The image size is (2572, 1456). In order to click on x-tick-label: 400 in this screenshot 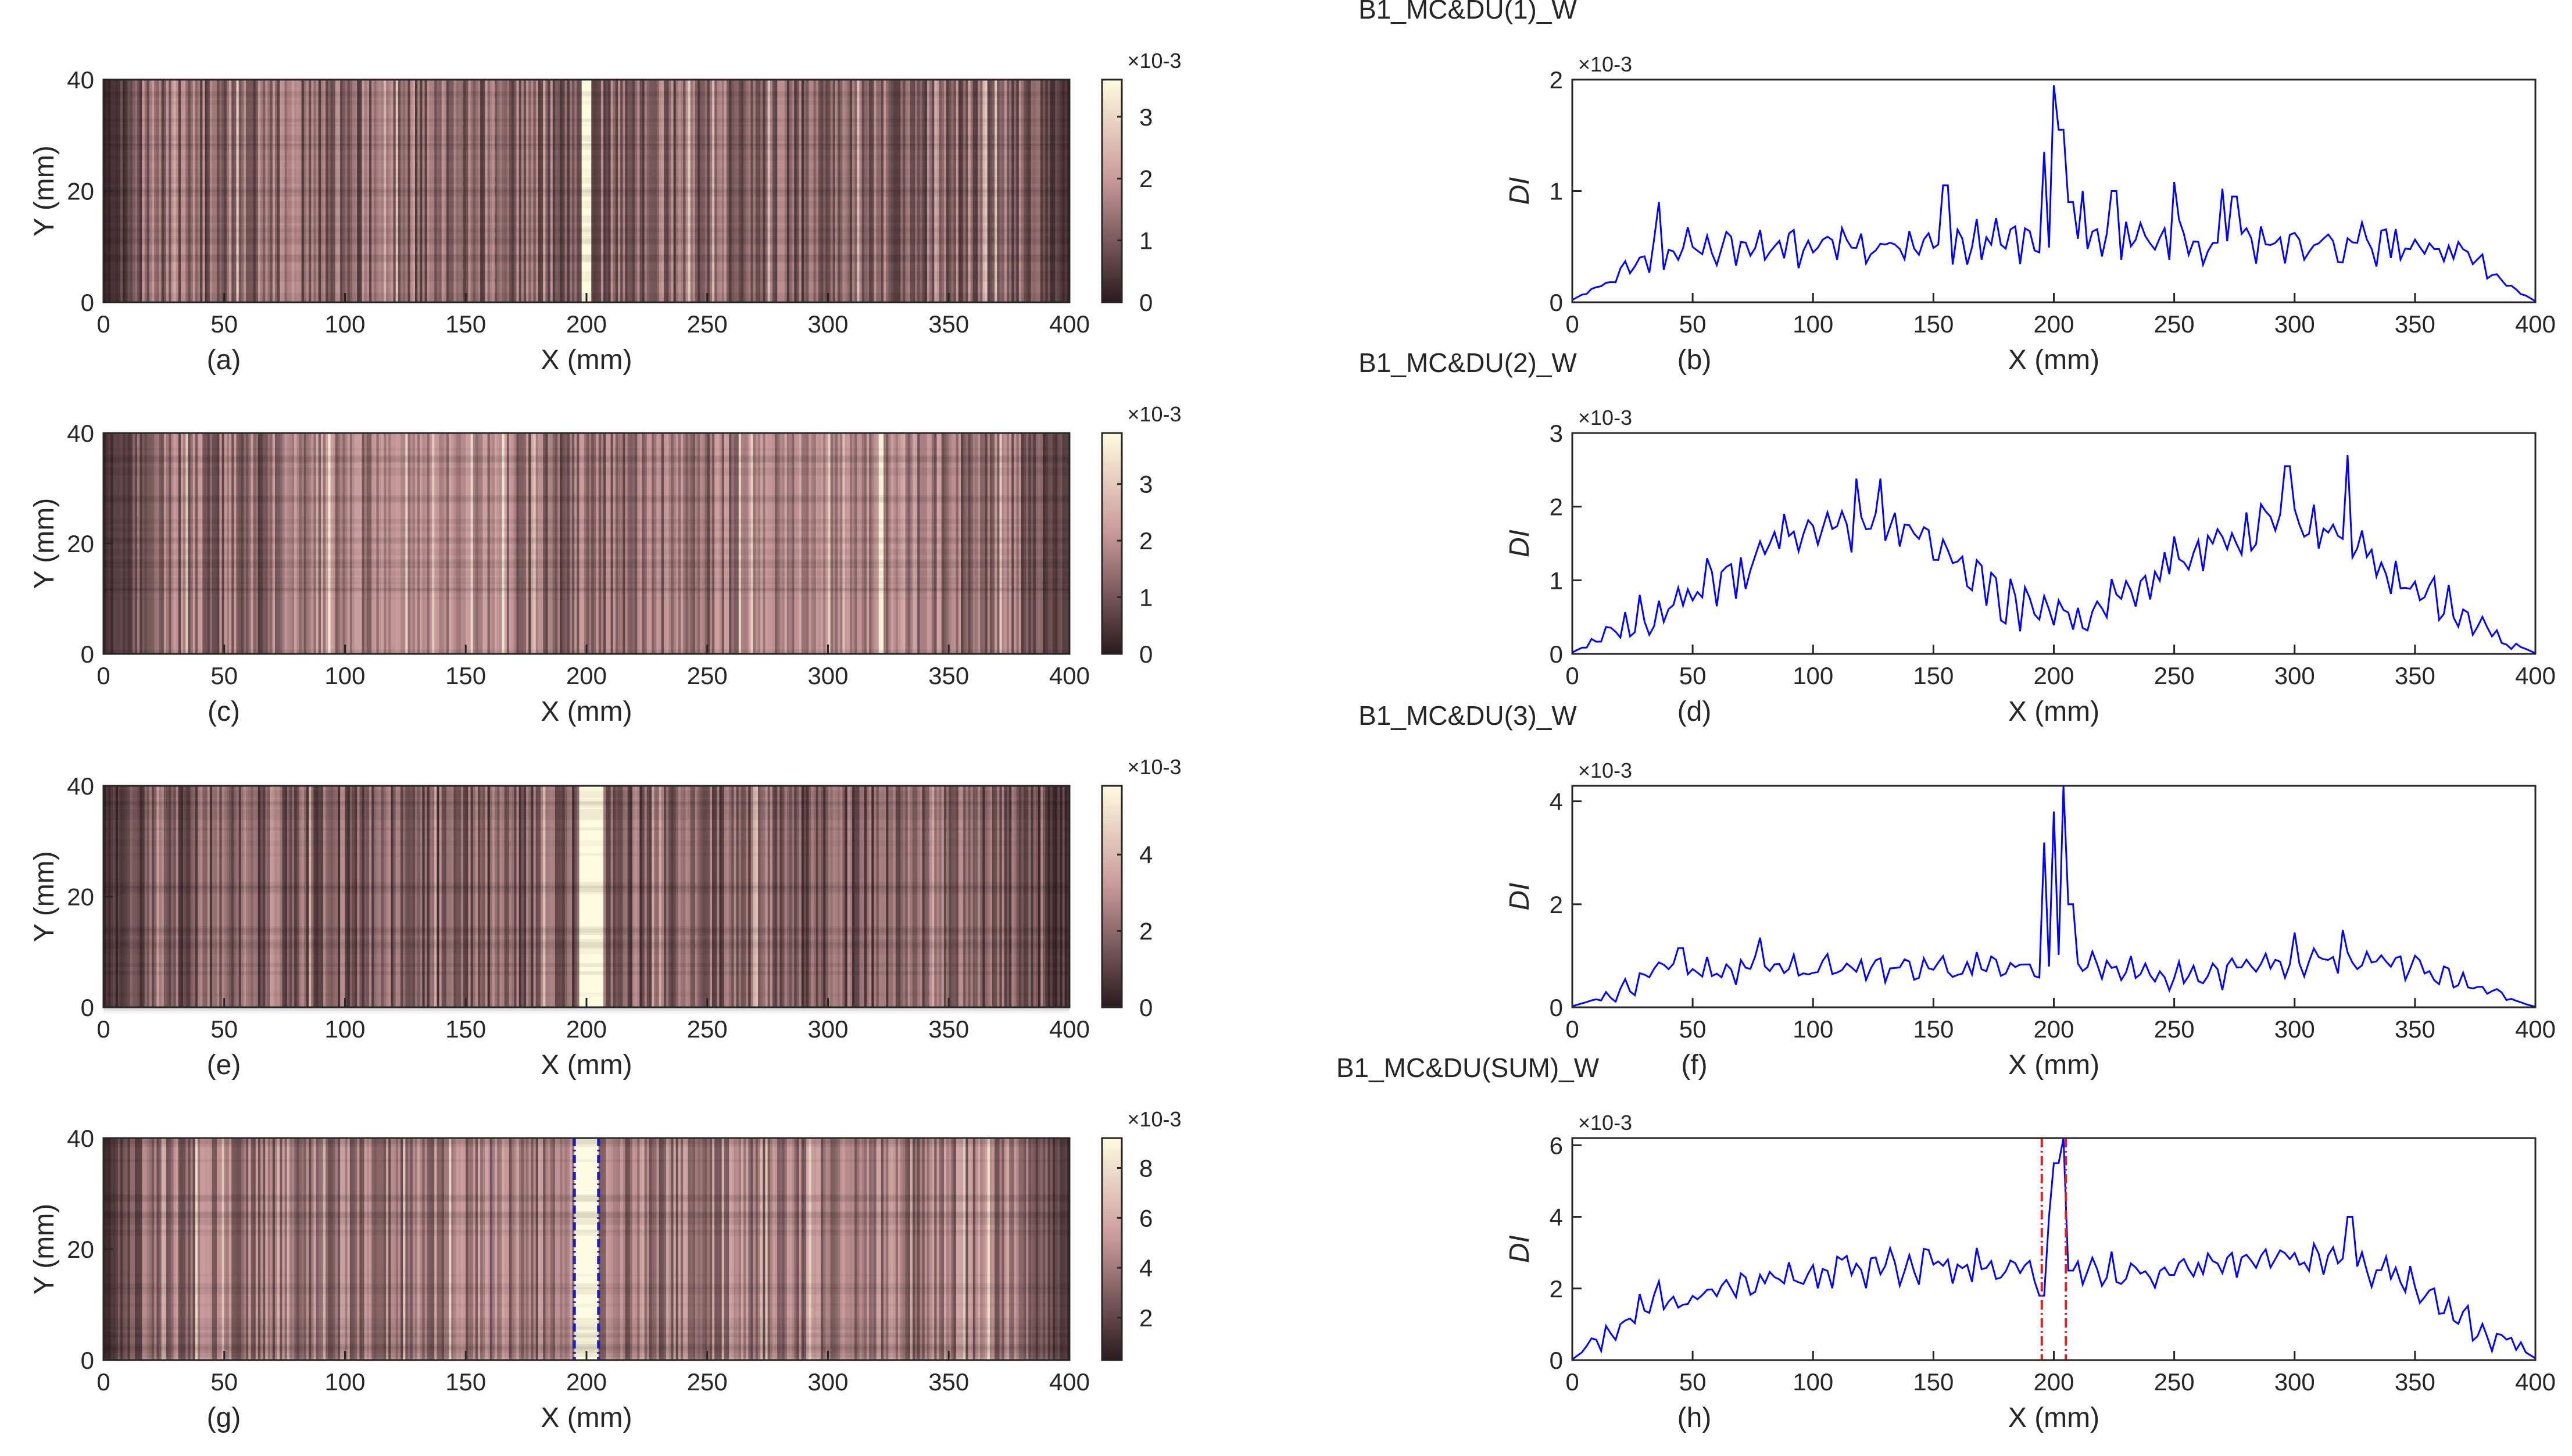, I will do `click(2535, 1029)`.